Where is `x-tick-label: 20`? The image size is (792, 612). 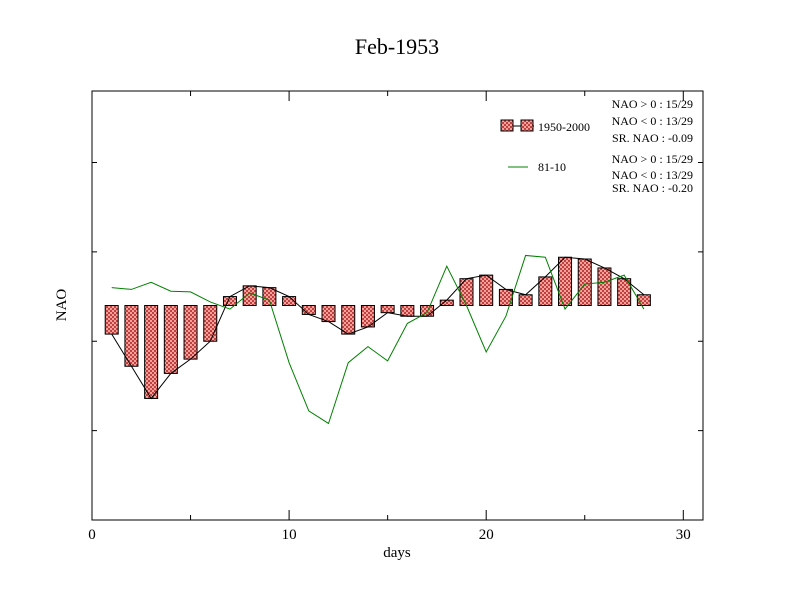
x-tick-label: 20 is located at coordinates (486, 535).